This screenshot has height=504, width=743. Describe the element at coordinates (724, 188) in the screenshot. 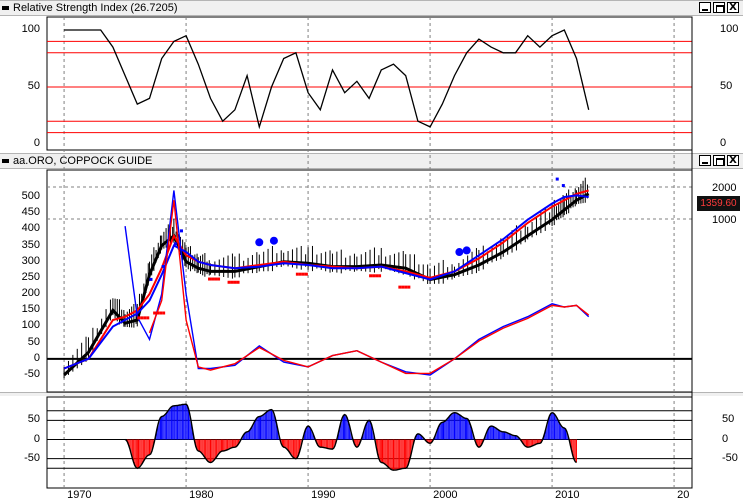

I see `price-right-tick: 2000` at that location.